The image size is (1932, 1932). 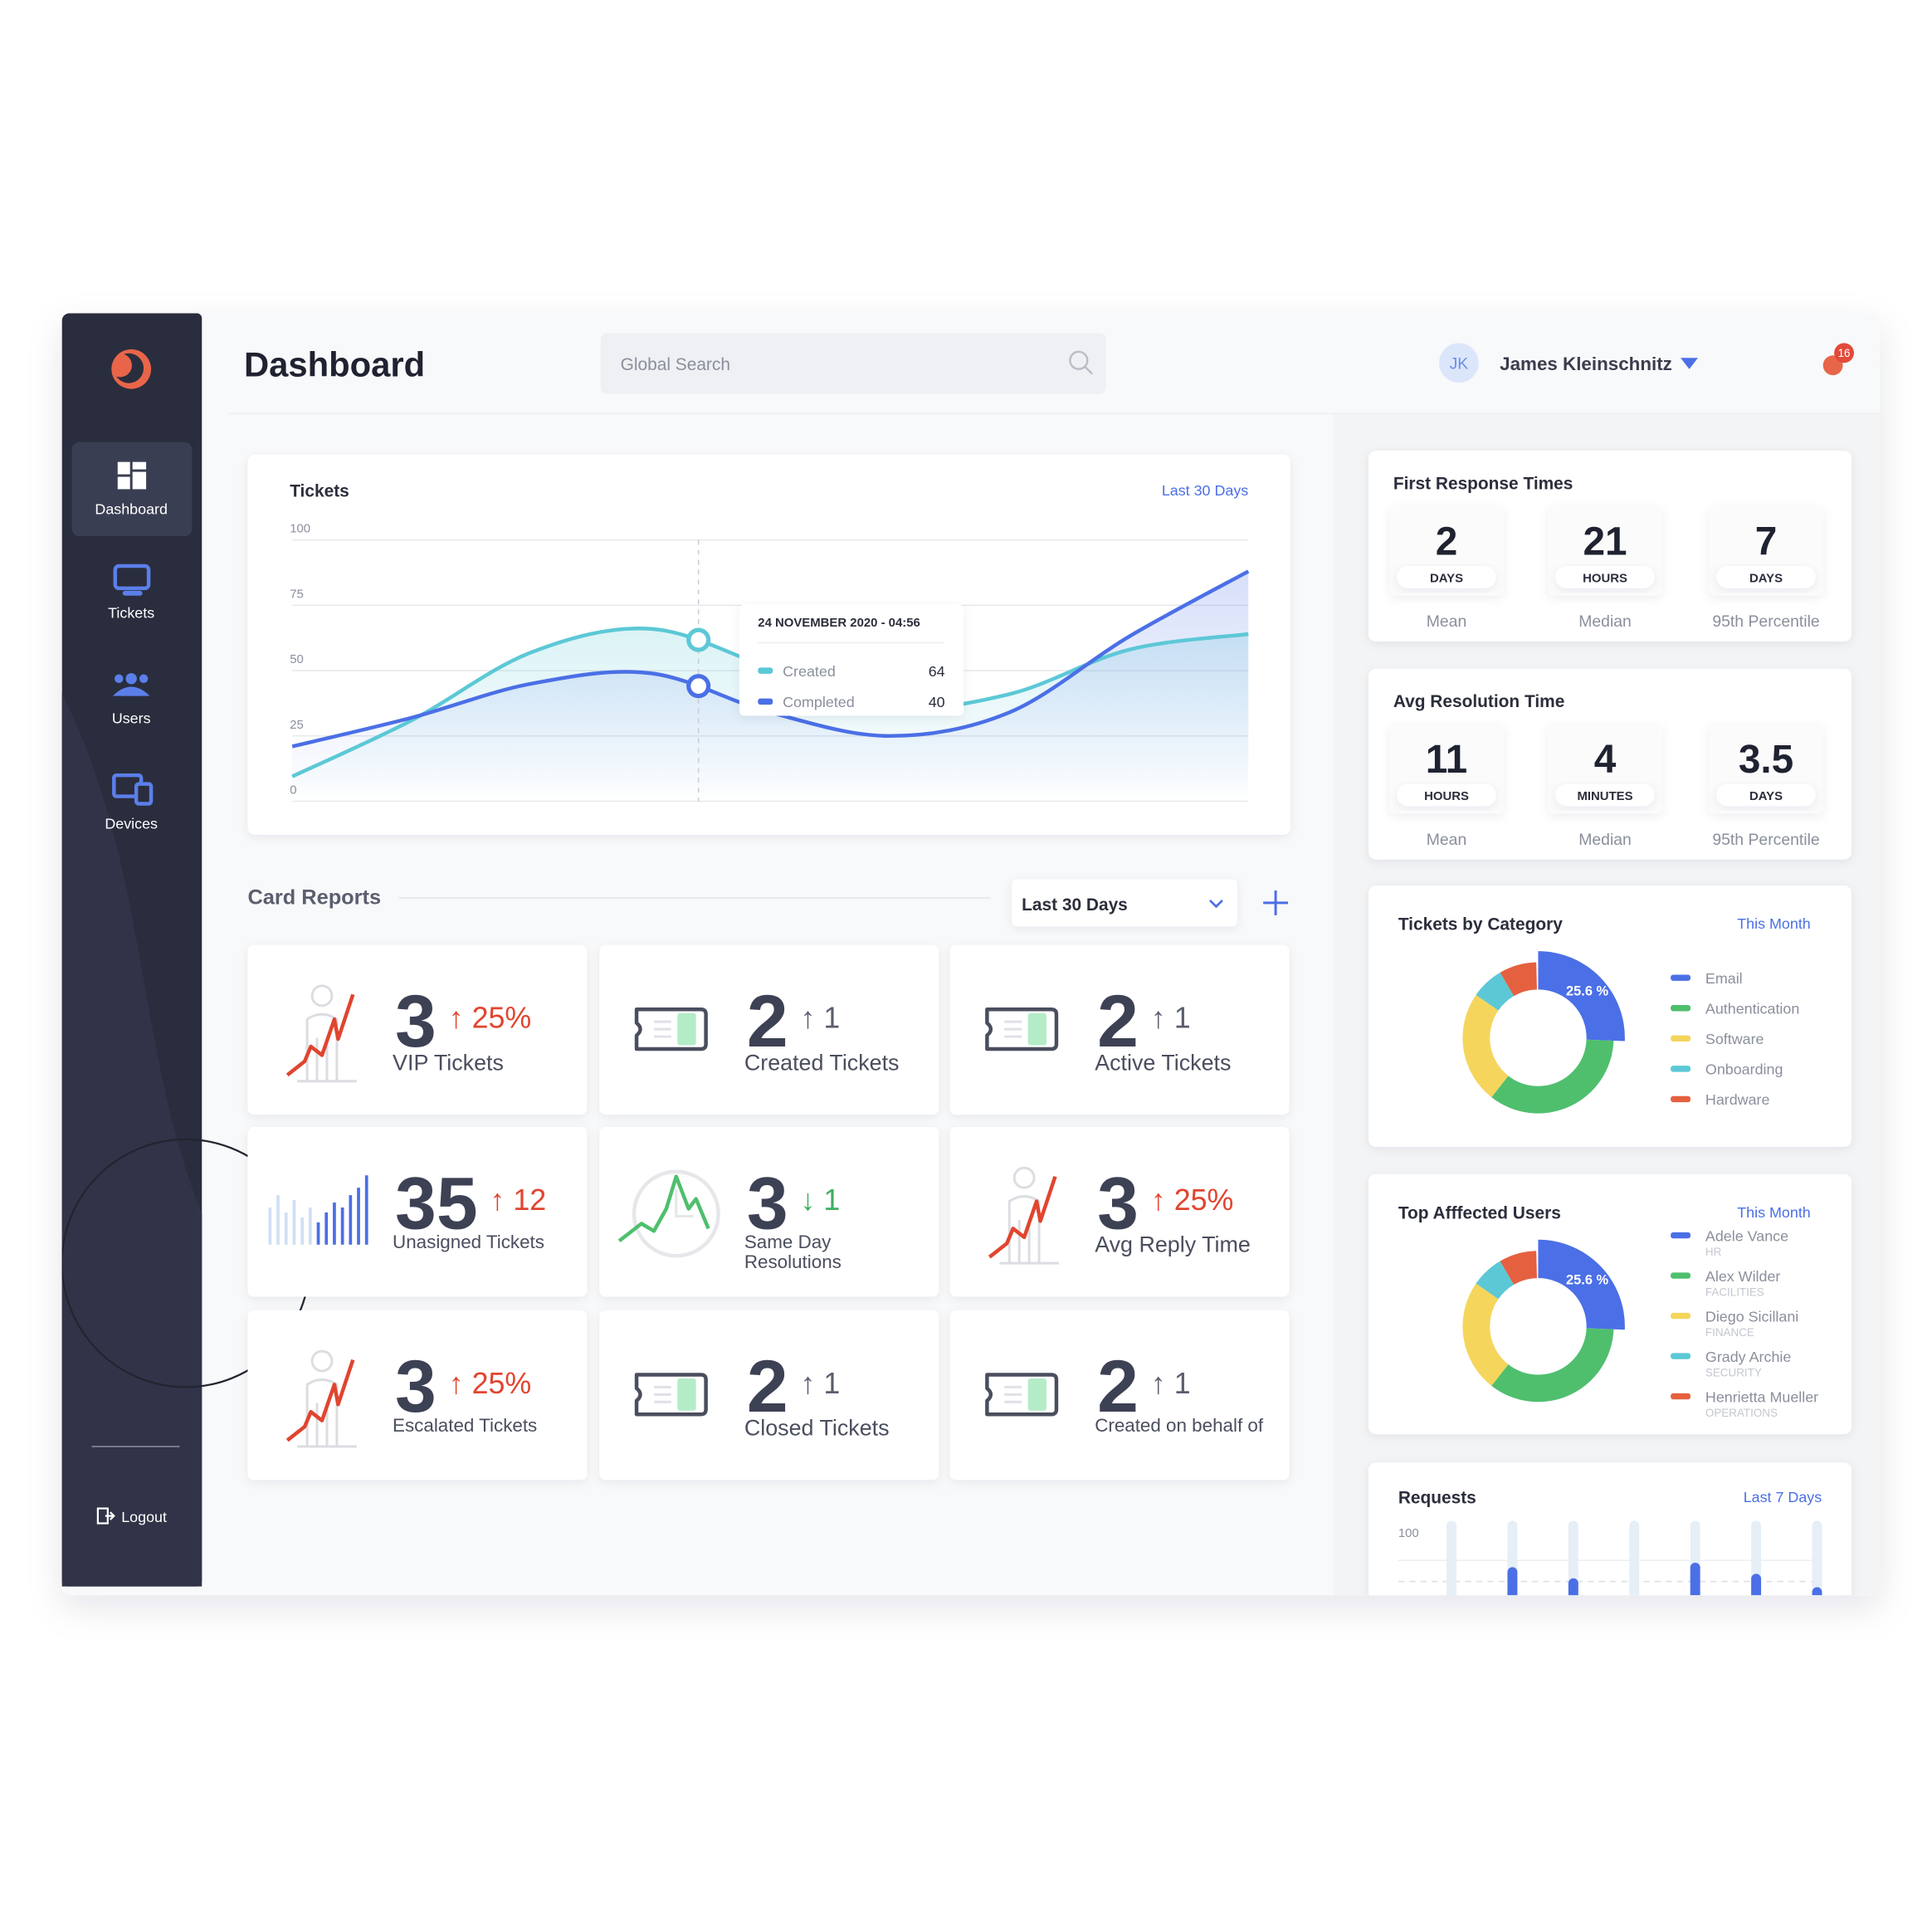 What do you see at coordinates (1075, 905) in the screenshot?
I see `dropdown-value: Last 30 Days` at bounding box center [1075, 905].